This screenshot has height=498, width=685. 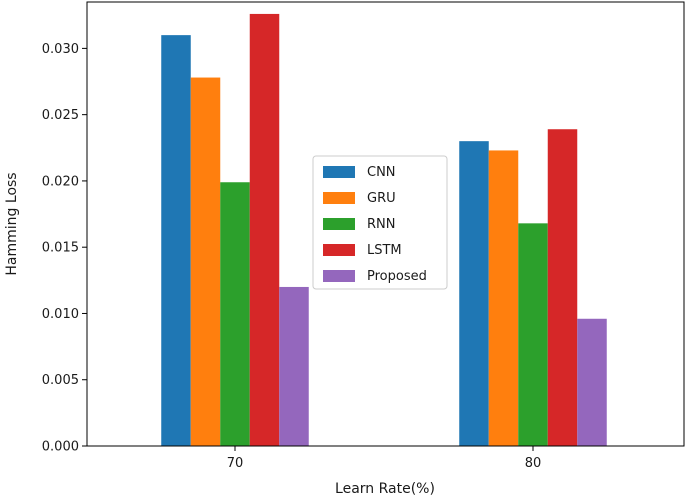 I want to click on legend-swatch-cnn, so click(x=339, y=172).